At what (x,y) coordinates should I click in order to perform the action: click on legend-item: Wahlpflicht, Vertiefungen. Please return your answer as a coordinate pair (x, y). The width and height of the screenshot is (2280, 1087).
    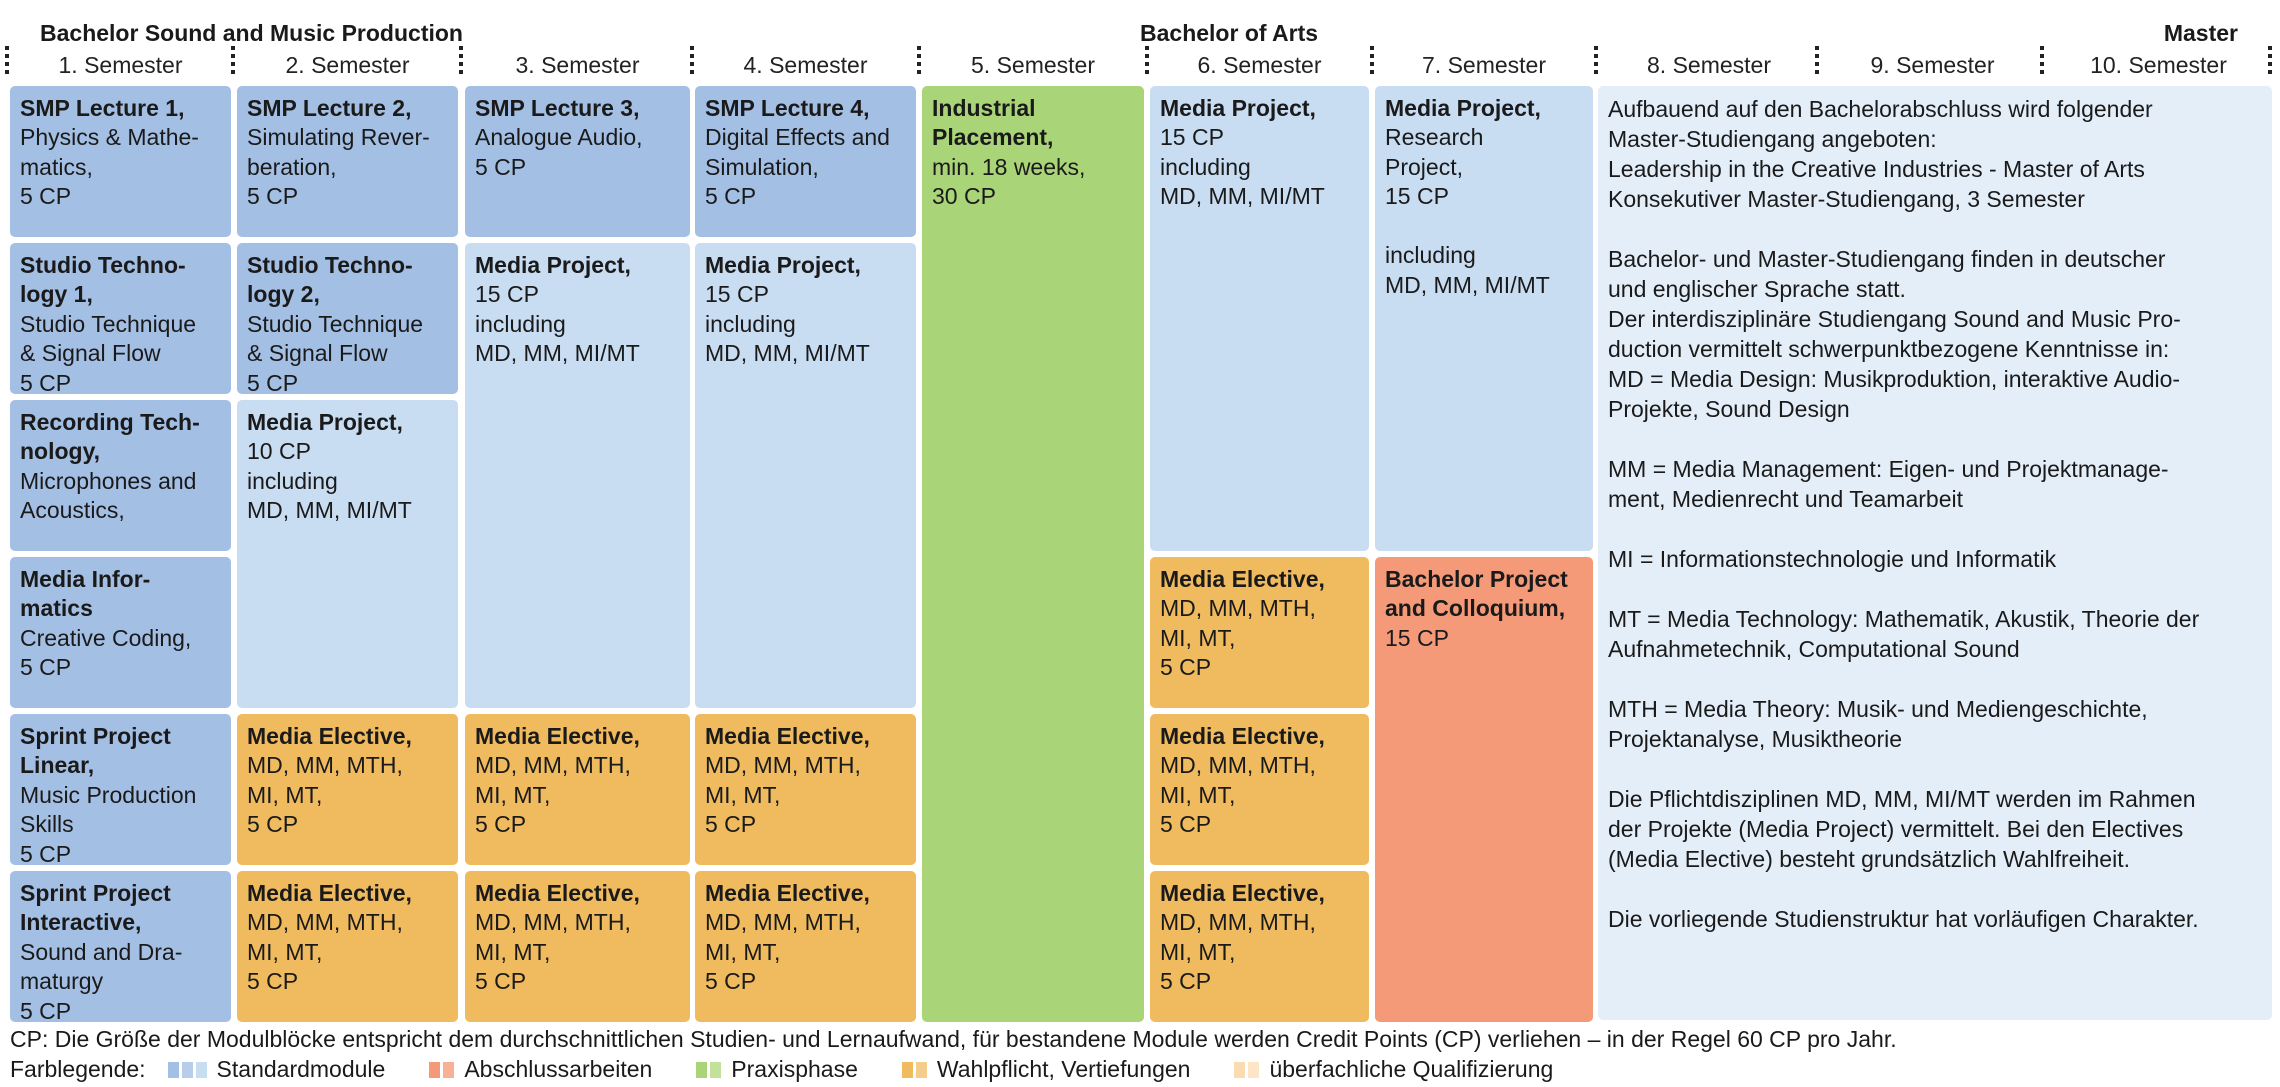
    Looking at the image, I should click on (1045, 1069).